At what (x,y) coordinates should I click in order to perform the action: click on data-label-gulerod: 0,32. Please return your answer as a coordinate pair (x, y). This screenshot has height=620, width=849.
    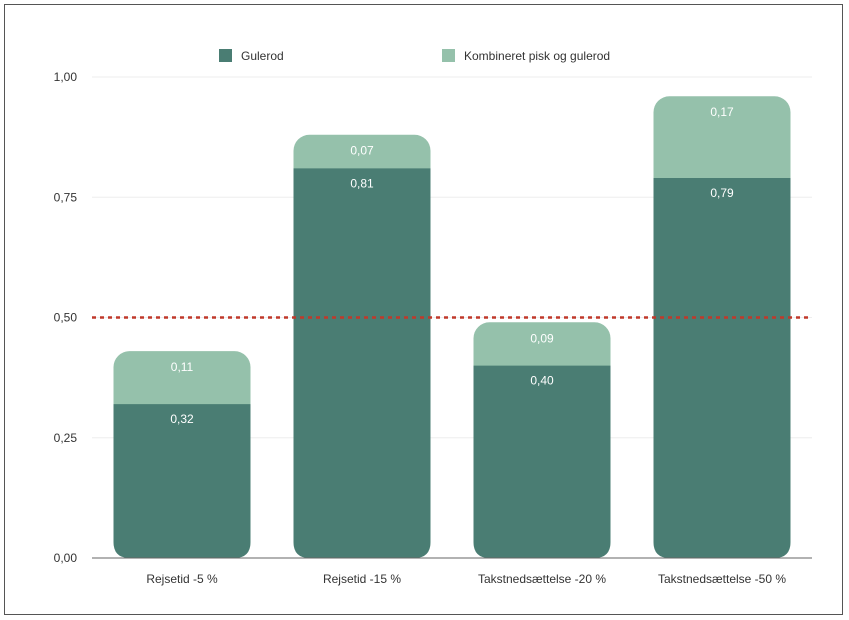
    Looking at the image, I should click on (182, 419).